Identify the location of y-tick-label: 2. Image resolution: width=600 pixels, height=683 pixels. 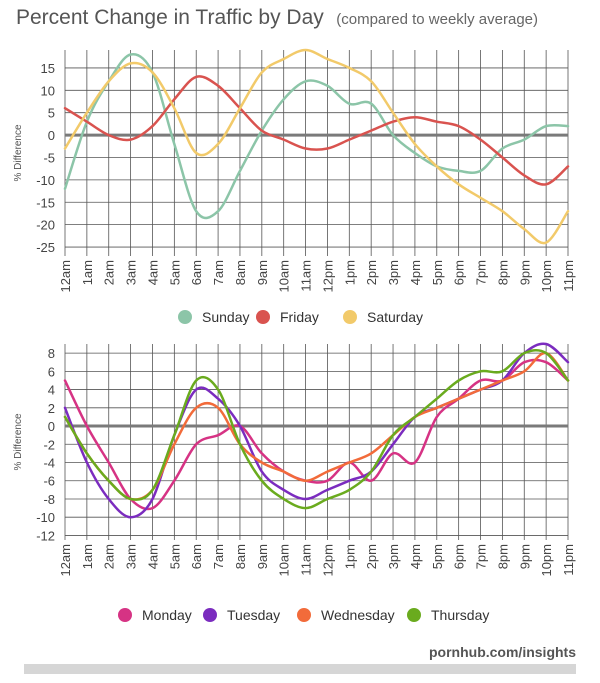
(51, 408).